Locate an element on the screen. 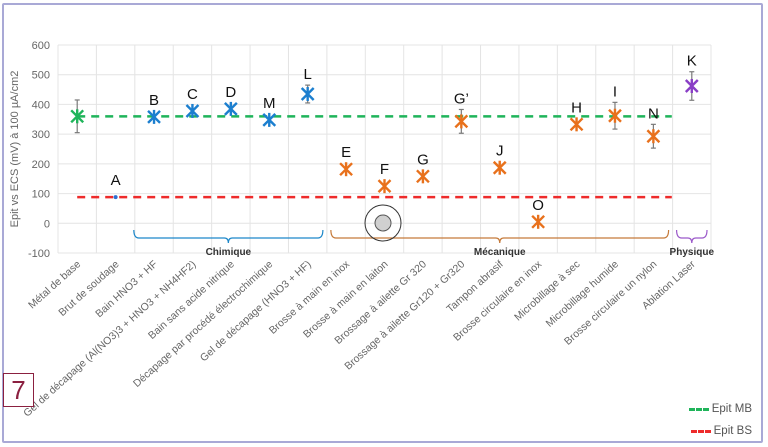 The image size is (768, 447). point-label: I is located at coordinates (615, 91).